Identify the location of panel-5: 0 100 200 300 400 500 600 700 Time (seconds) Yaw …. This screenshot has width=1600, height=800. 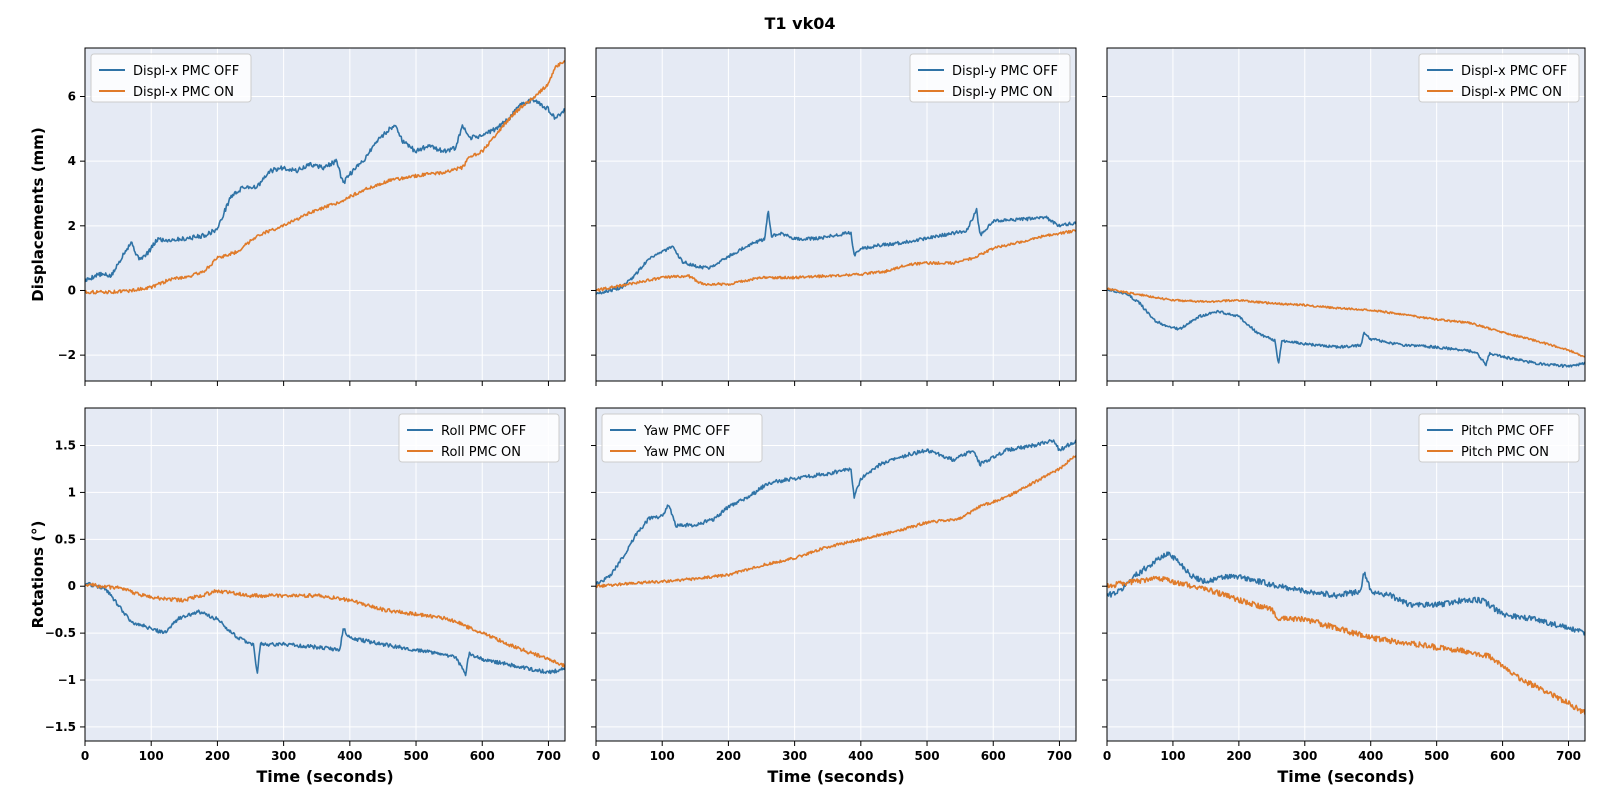
(834, 596).